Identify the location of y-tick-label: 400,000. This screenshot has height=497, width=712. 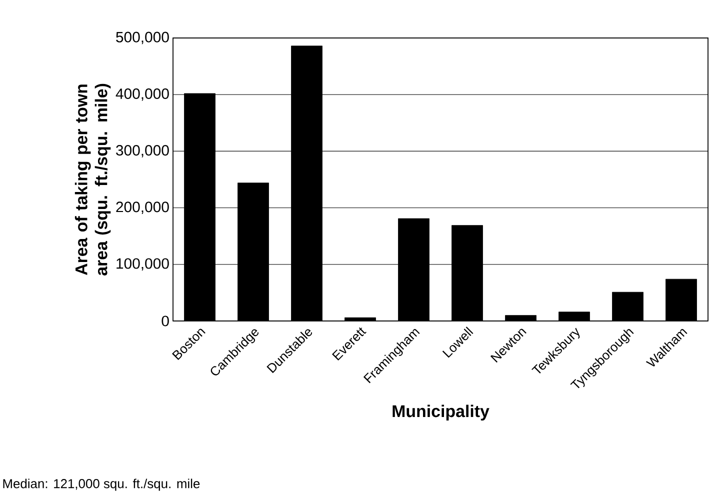
(142, 94).